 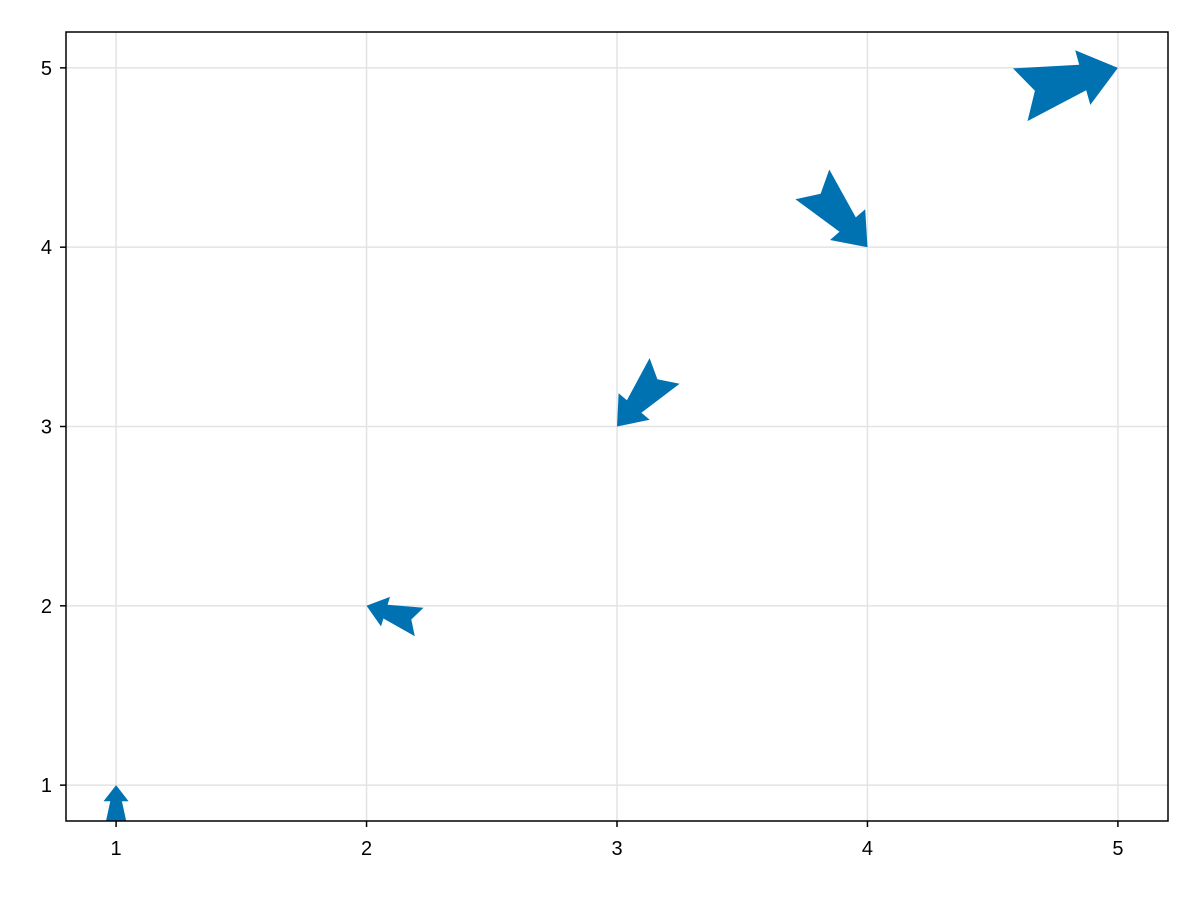 What do you see at coordinates (53, 427) in the screenshot?
I see `y-axis: 1 2 3 4 5` at bounding box center [53, 427].